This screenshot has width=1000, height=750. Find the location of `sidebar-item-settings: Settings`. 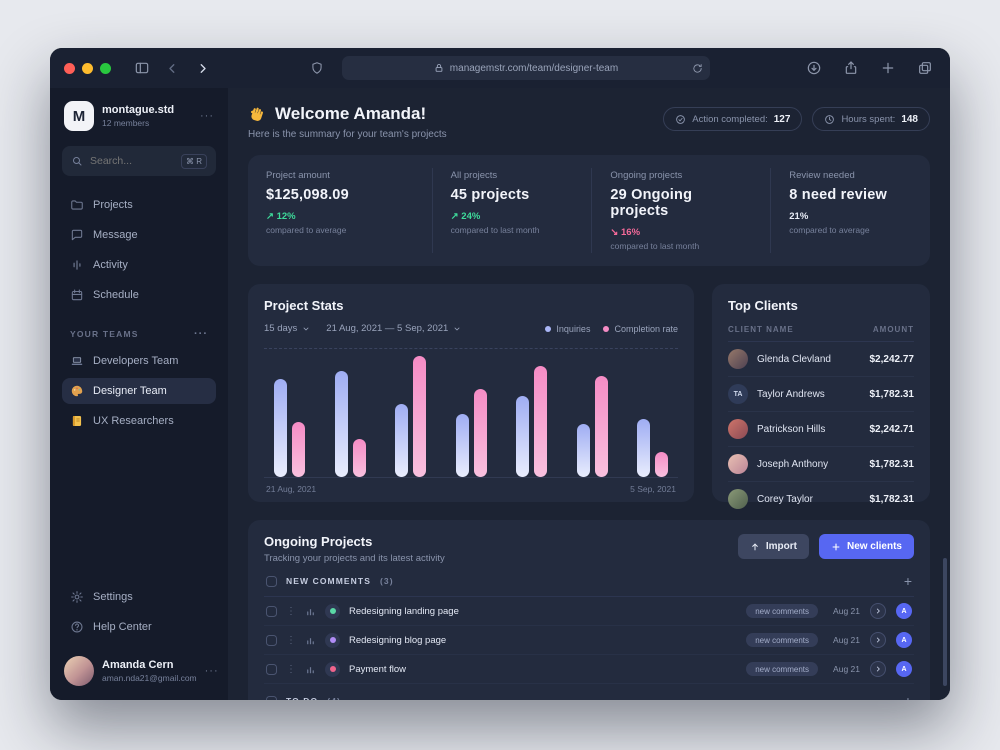

sidebar-item-settings: Settings is located at coordinates (139, 597).